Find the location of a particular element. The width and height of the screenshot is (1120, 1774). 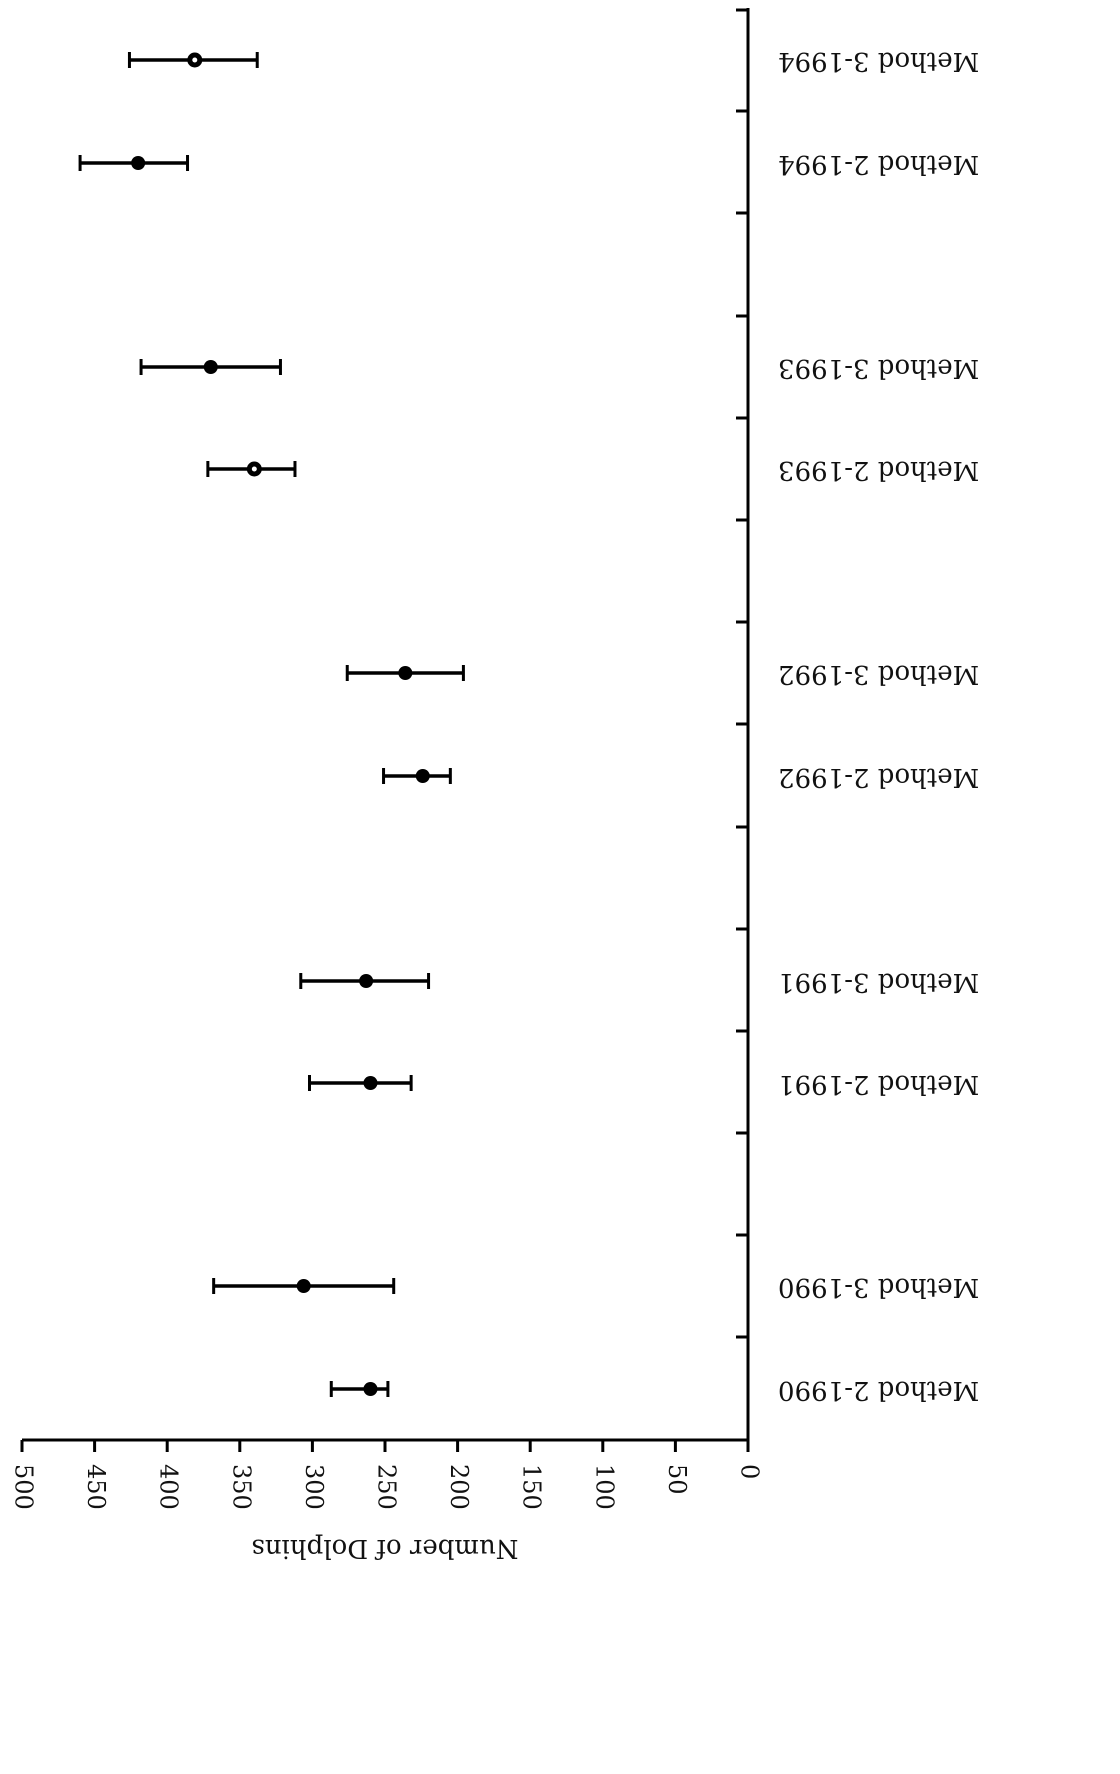

category-label: Method 2-1994 is located at coordinates (878, 164).